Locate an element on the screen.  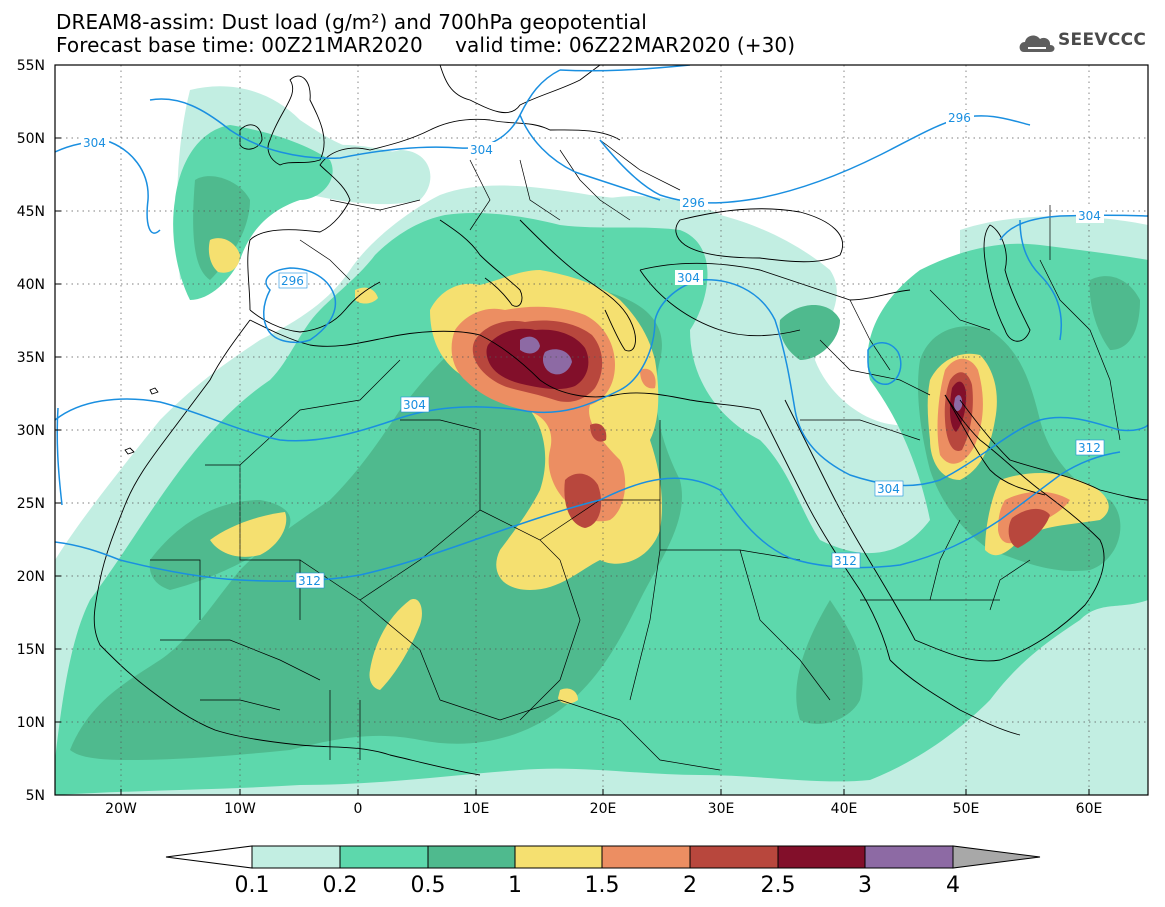
lat-tick-label: 15N is located at coordinates (31, 650).